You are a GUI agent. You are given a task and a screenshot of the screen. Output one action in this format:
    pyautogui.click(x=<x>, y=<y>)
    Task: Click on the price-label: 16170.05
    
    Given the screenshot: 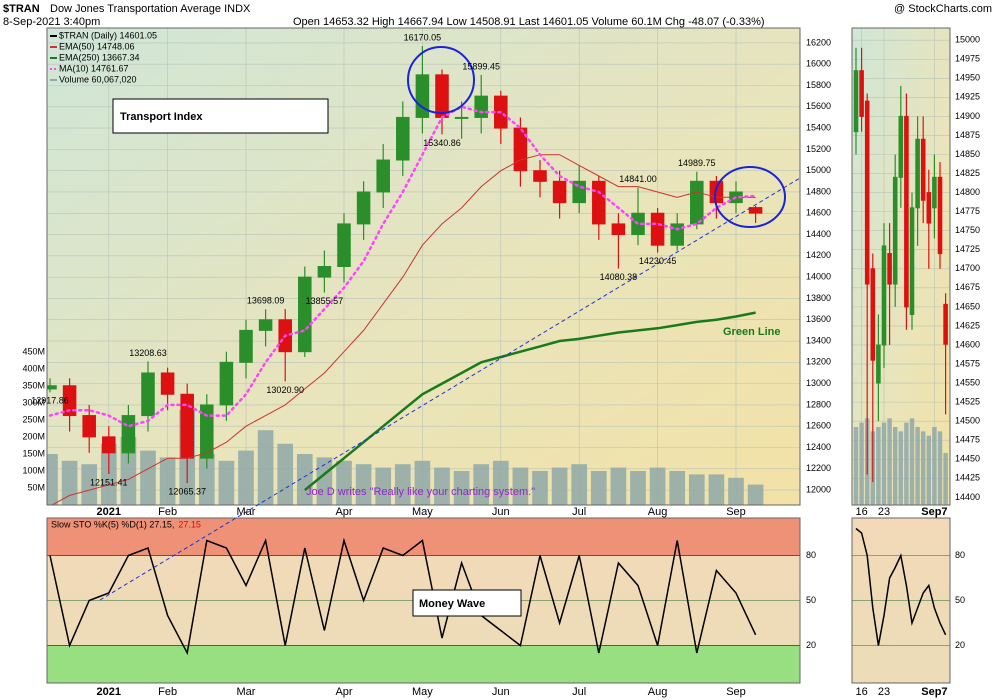 What is the action you would take?
    pyautogui.click(x=423, y=37)
    